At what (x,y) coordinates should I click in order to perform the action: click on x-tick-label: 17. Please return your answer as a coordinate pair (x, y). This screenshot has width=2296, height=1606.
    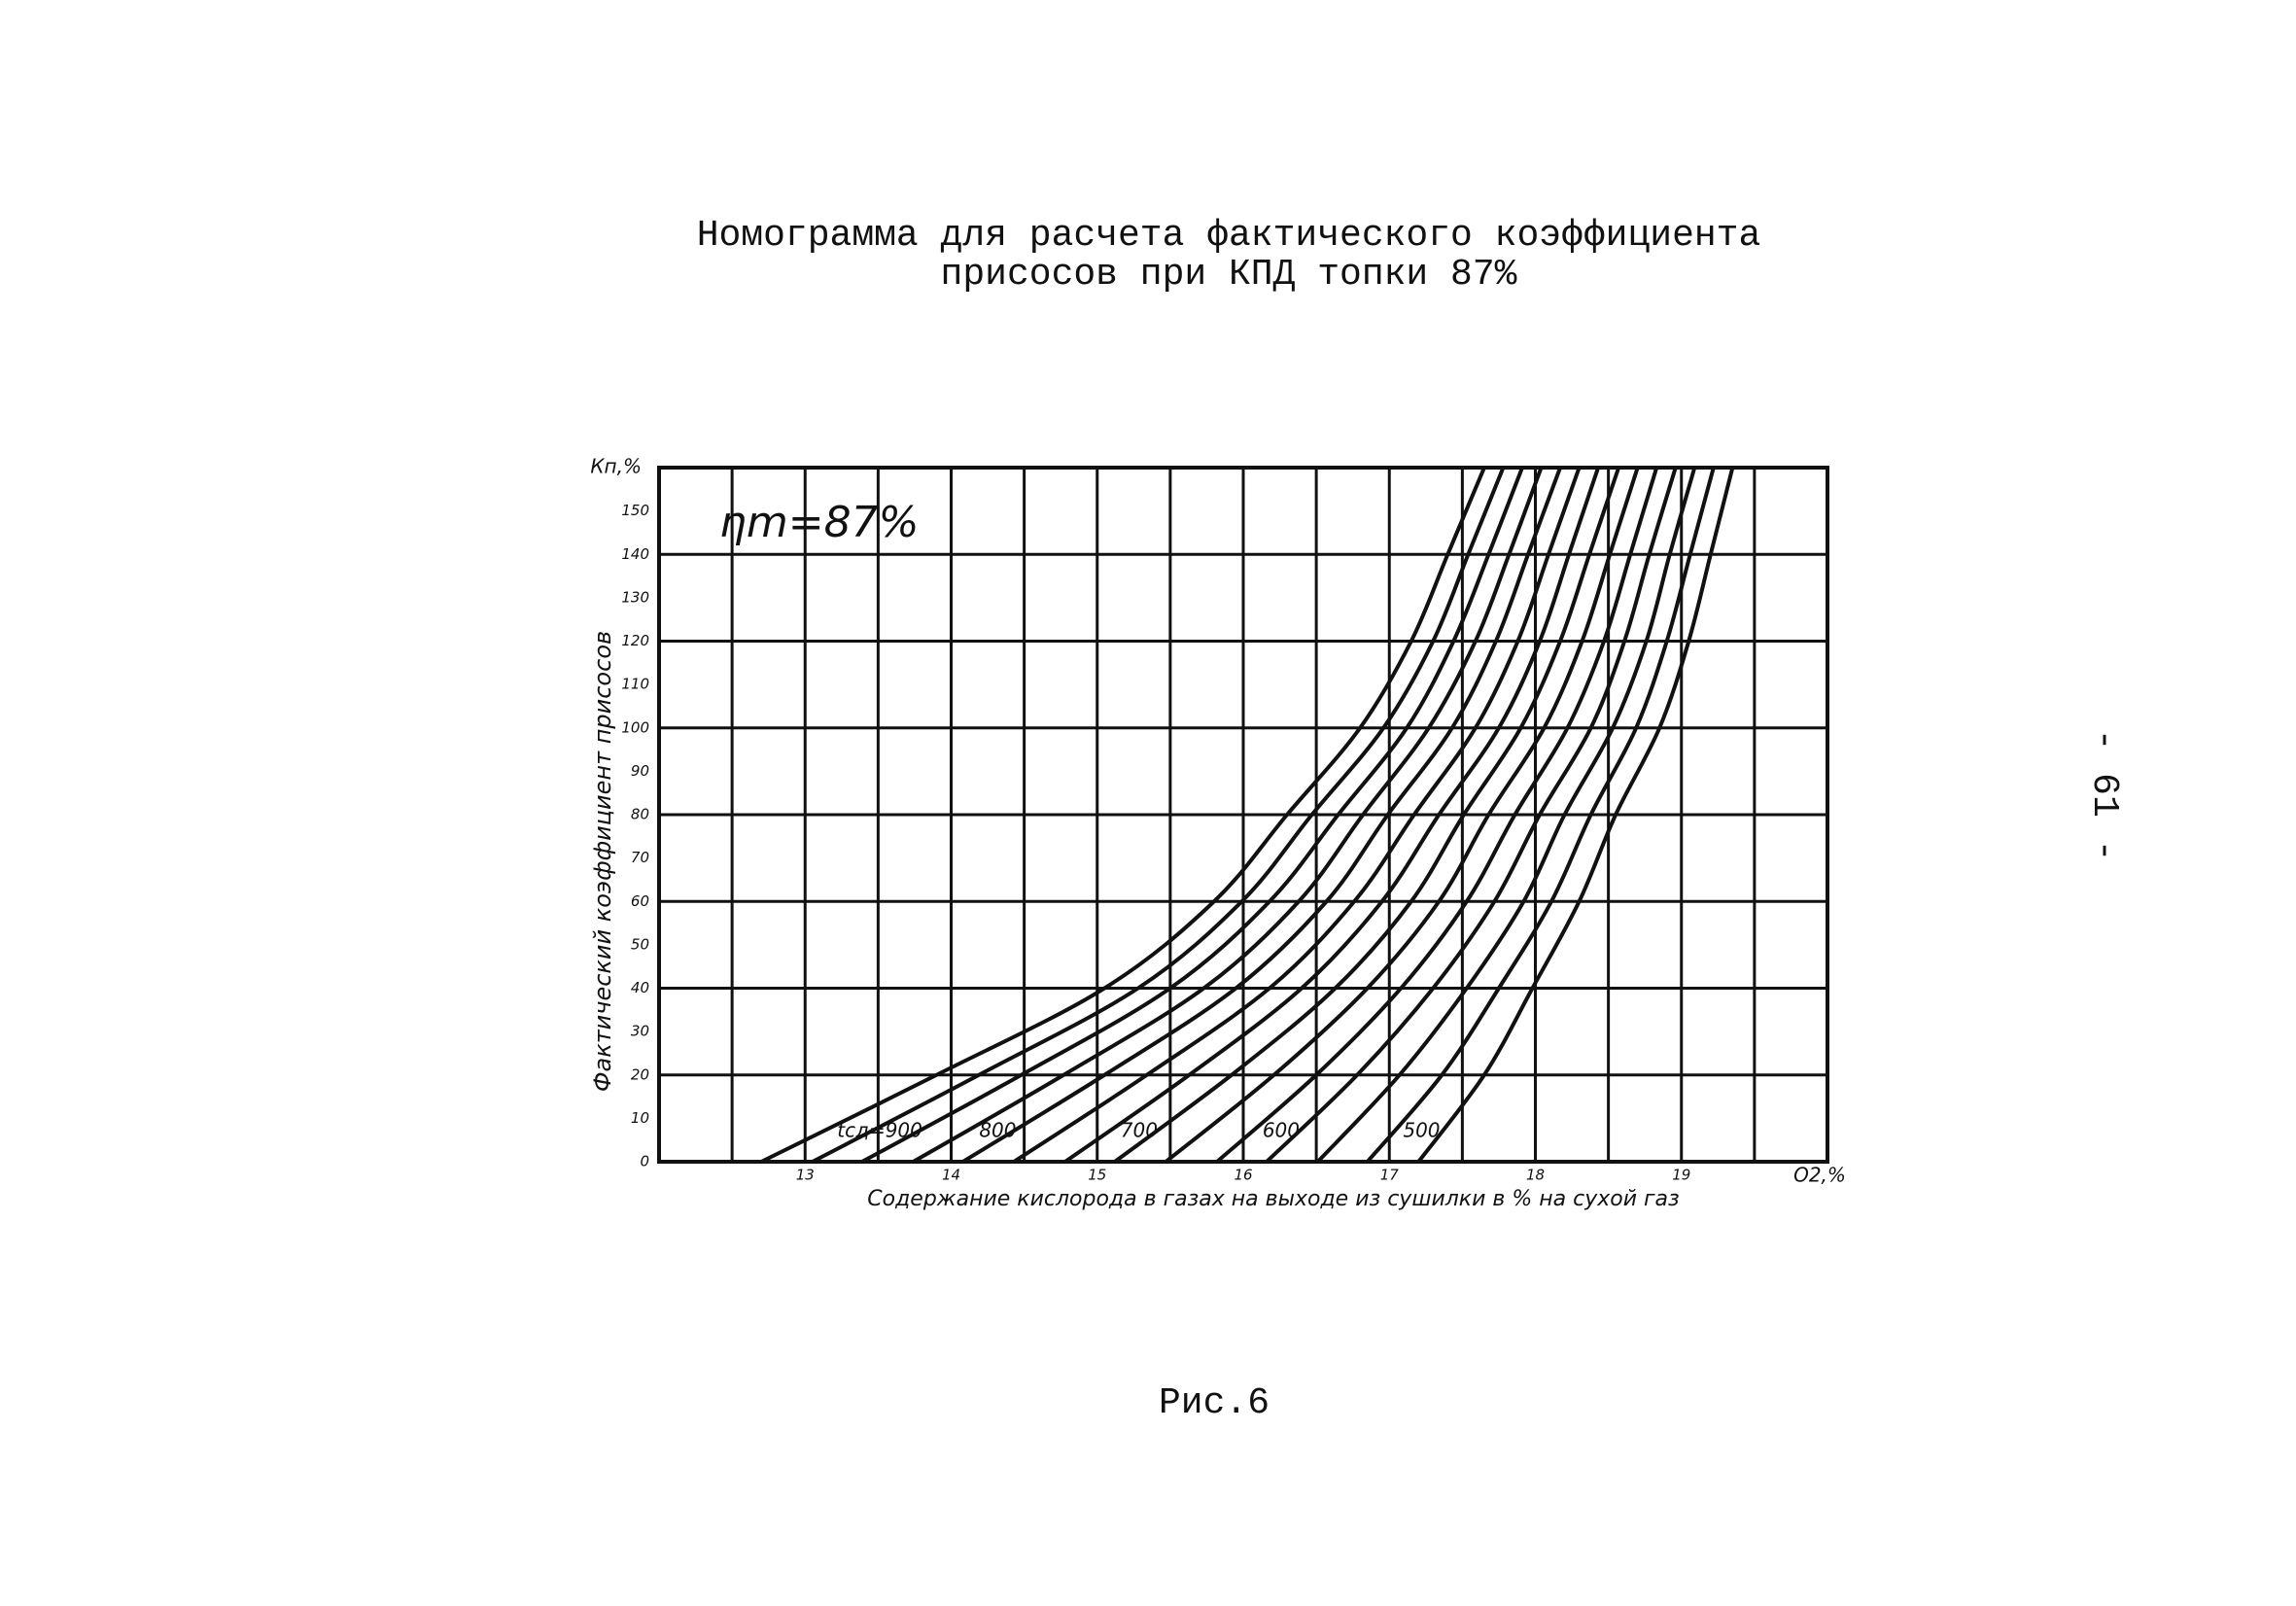
    Looking at the image, I should click on (1390, 1175).